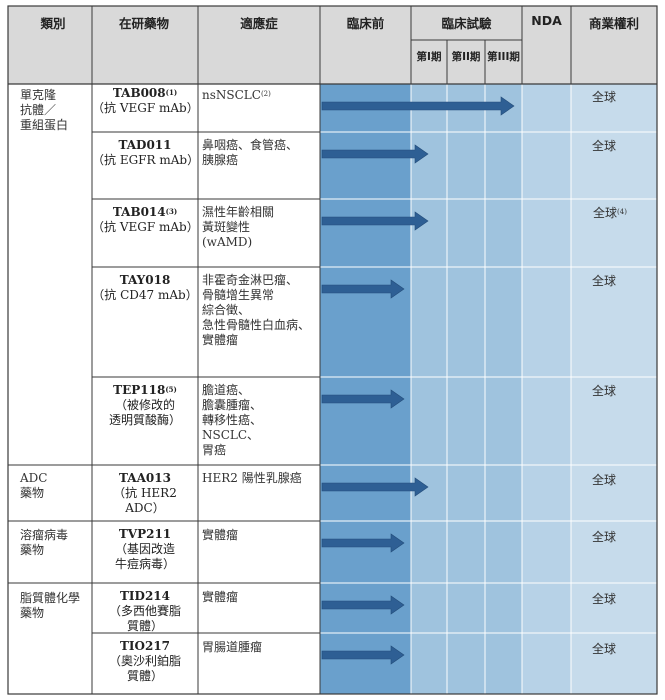 The image size is (665, 700). I want to click on category-oncolytic-virus: 溶瘤病毒 藥物, so click(44, 542).